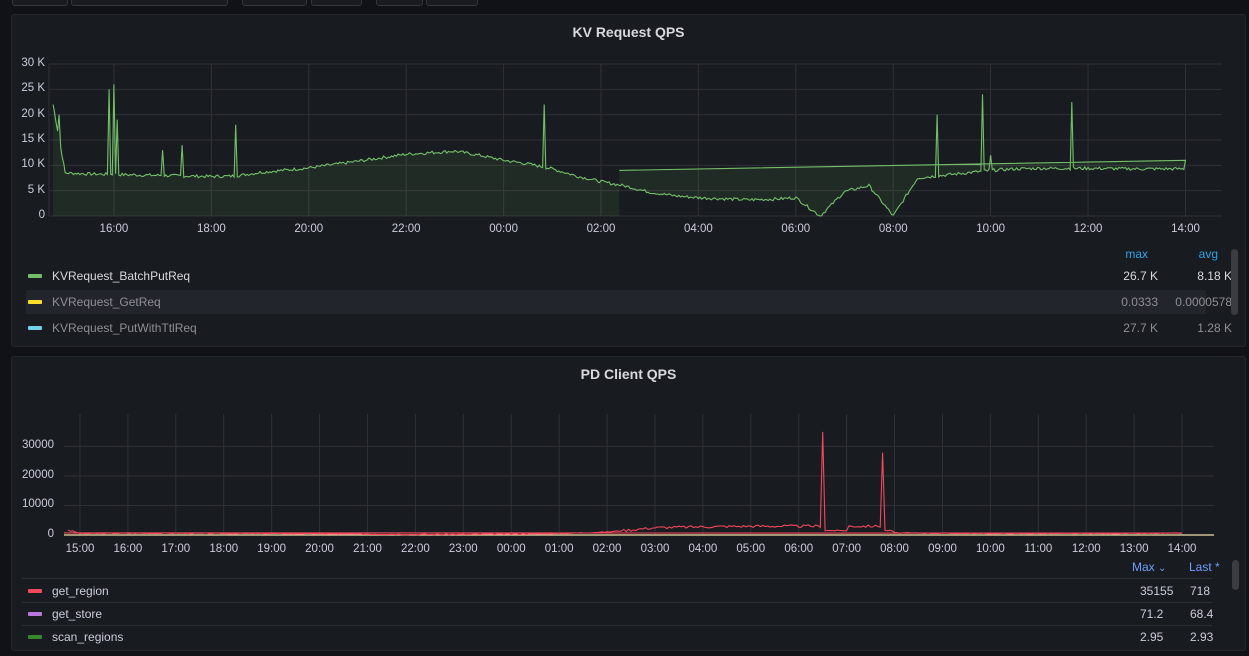 The width and height of the screenshot is (1249, 656). I want to click on x-tick-label: 03:00, so click(655, 549).